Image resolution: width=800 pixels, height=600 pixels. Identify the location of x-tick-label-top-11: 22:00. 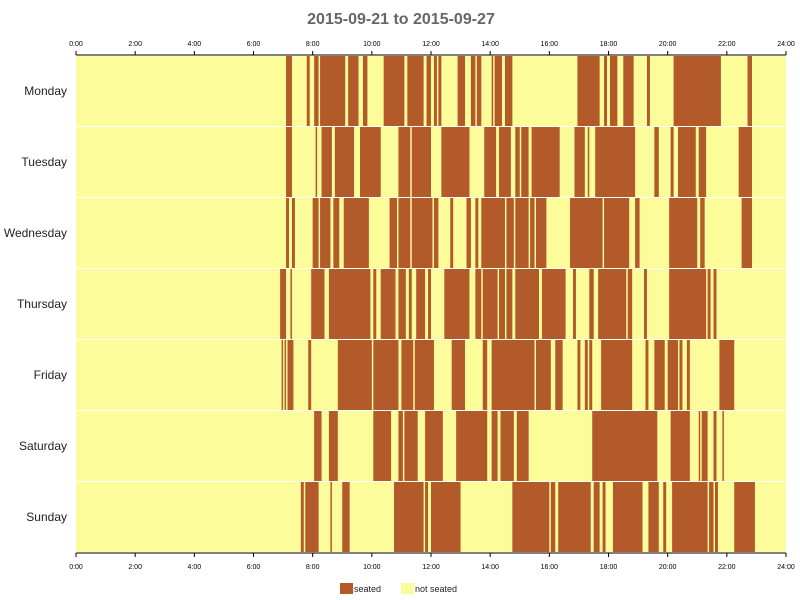
(727, 44).